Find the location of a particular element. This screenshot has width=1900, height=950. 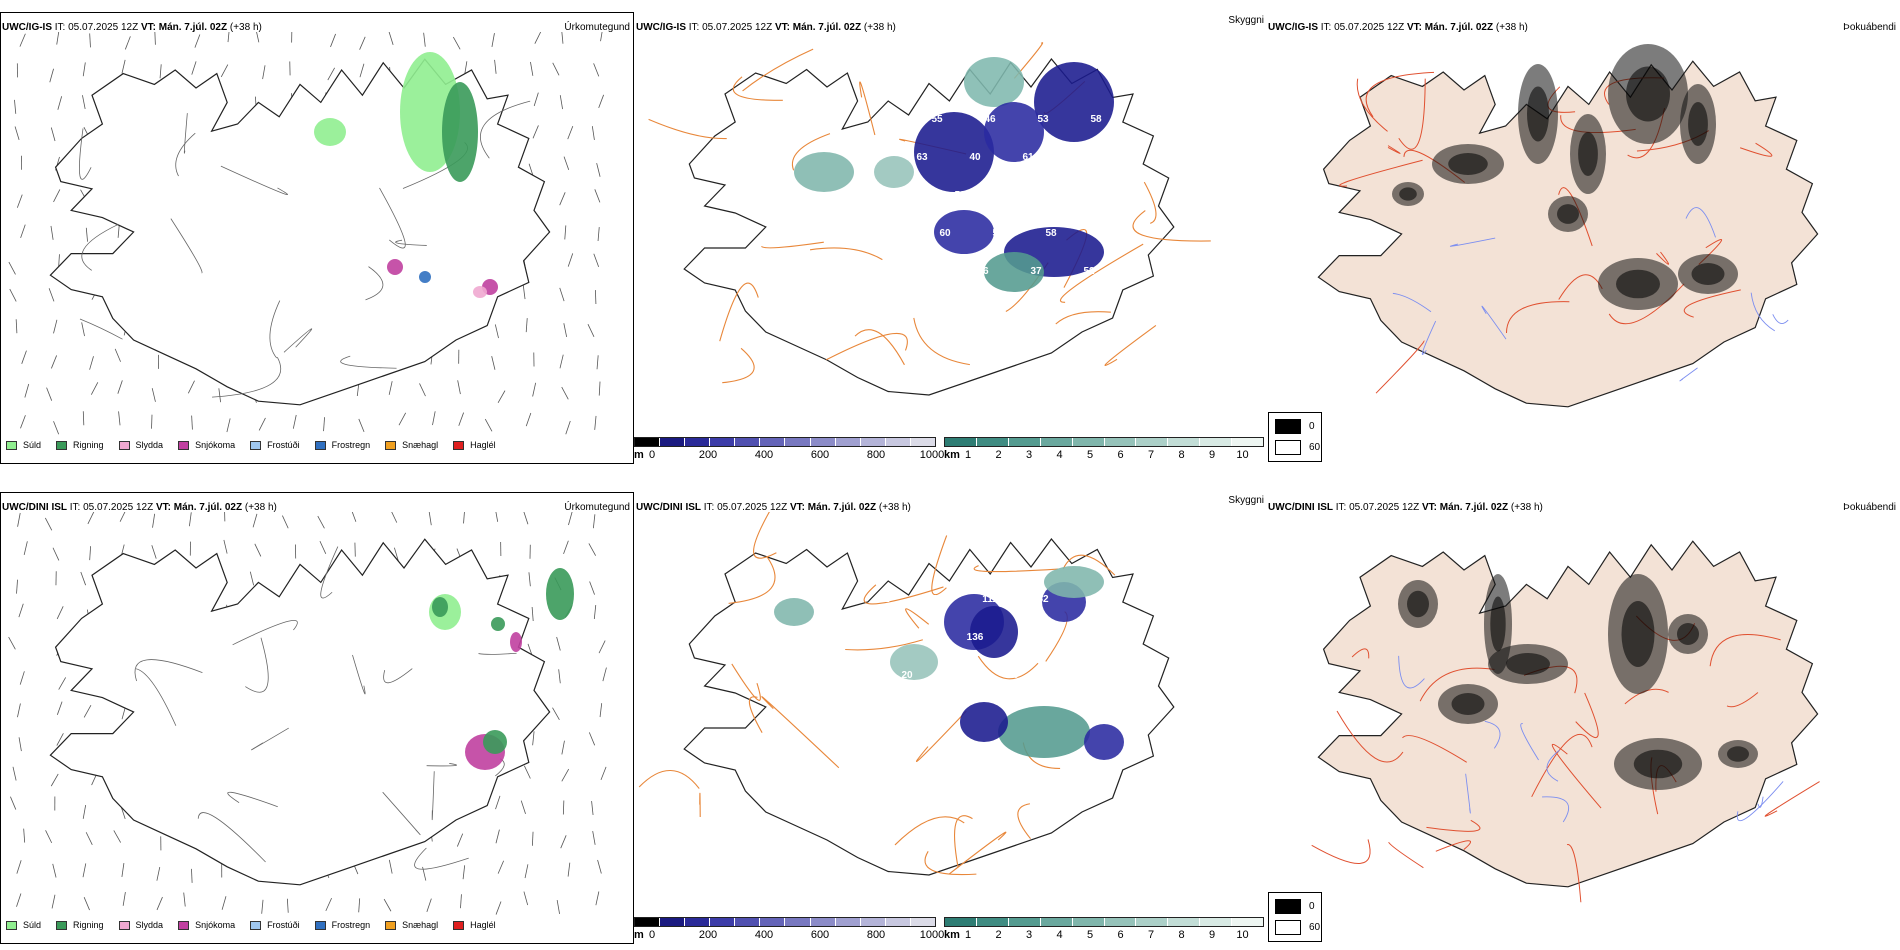

visibility-tick: 8 is located at coordinates (1181, 935).